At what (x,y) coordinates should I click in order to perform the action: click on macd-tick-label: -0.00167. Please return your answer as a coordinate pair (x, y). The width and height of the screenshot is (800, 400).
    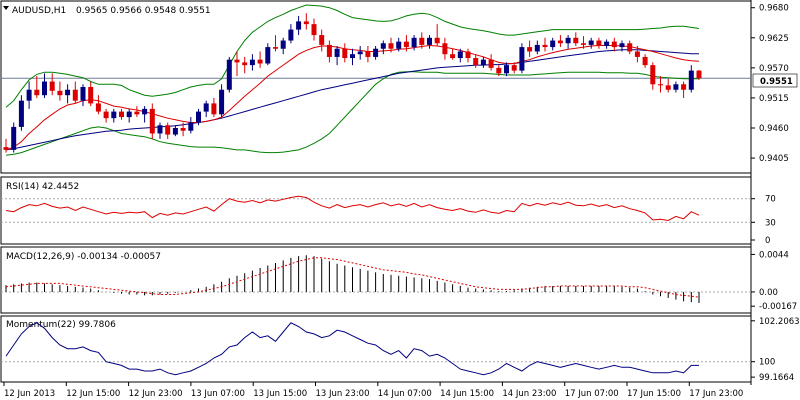
    Looking at the image, I should click on (778, 307).